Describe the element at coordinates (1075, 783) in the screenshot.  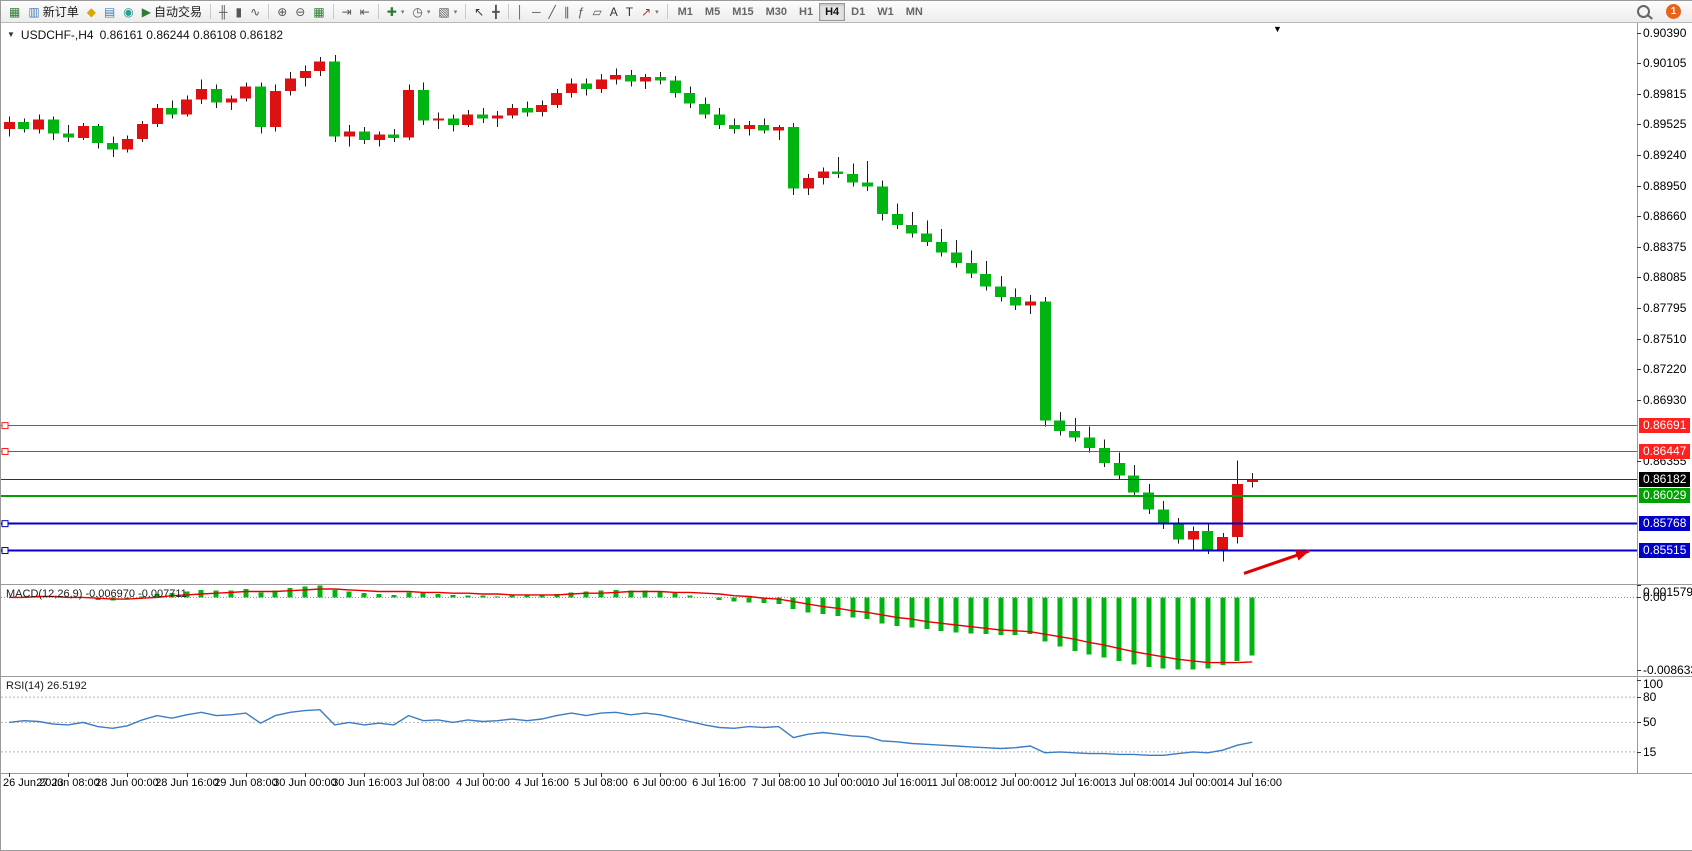
I see `time-axis-label: 12 Jul 16:00` at that location.